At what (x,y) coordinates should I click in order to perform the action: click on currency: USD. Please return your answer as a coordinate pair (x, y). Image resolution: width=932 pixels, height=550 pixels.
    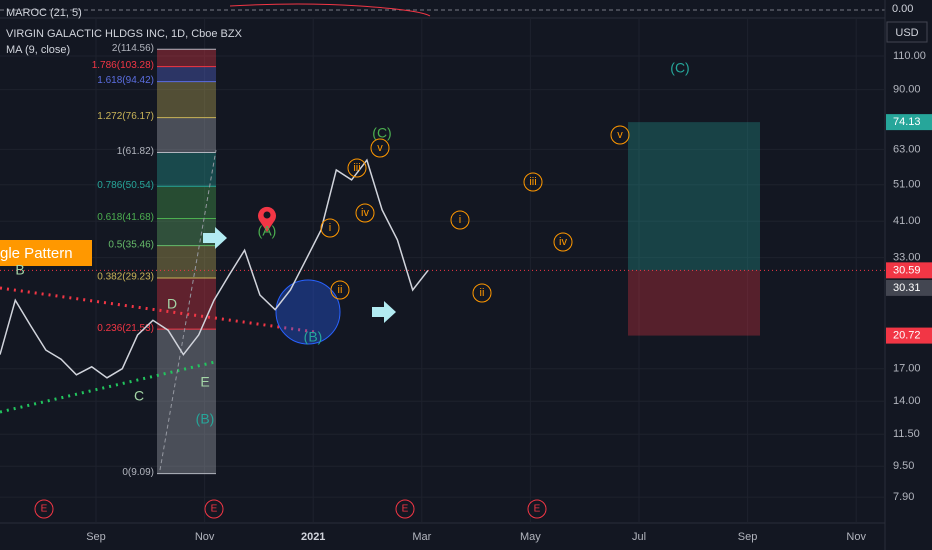
    Looking at the image, I should click on (906, 33).